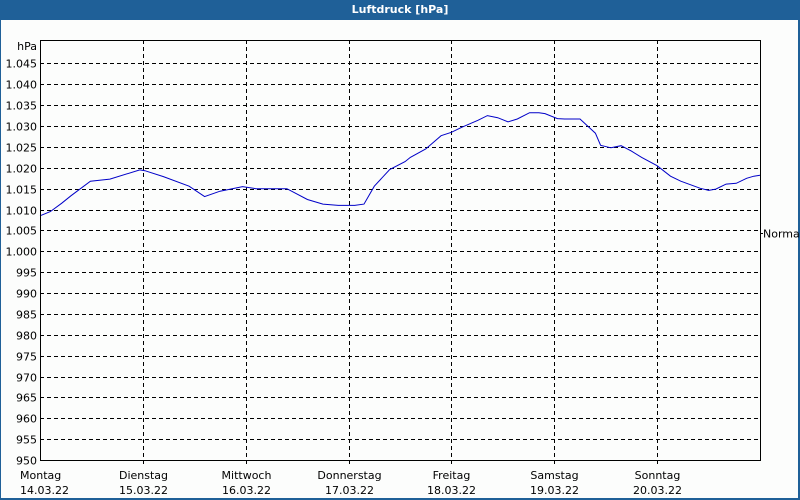 Image resolution: width=800 pixels, height=500 pixels. I want to click on x-tick-day-label: Freitag, so click(452, 475).